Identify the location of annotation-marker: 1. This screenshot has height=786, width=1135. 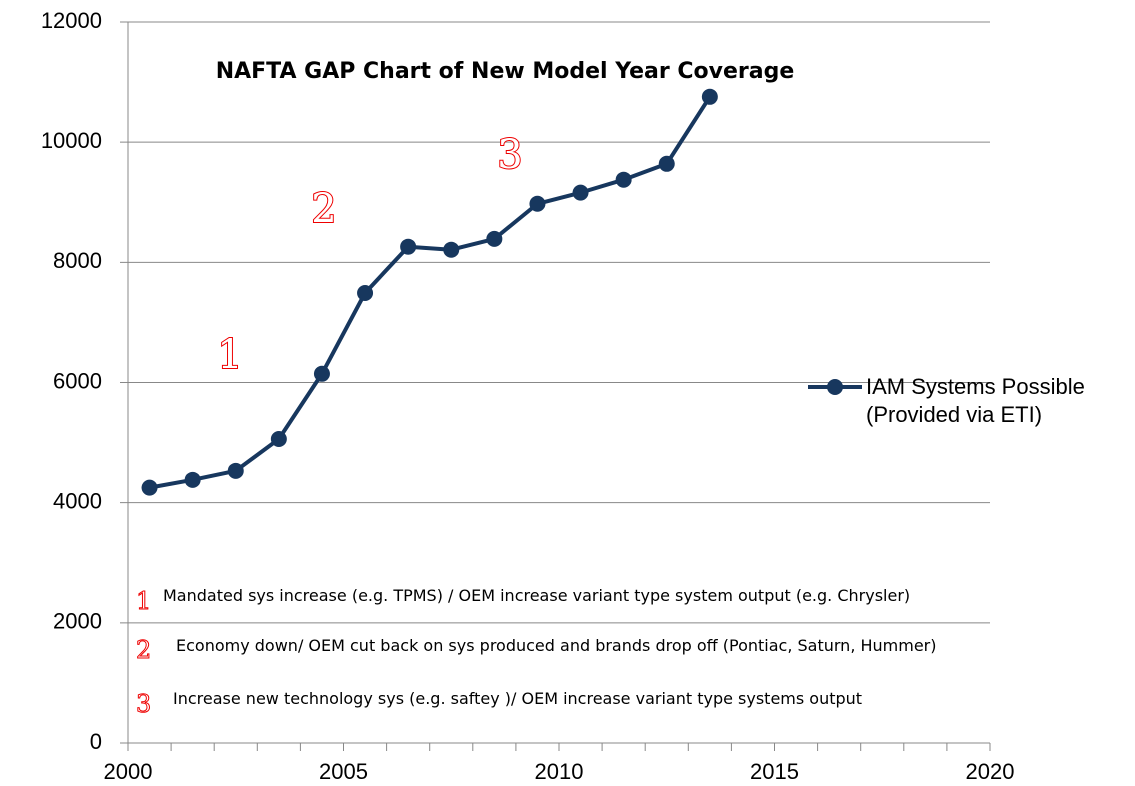
(229, 355).